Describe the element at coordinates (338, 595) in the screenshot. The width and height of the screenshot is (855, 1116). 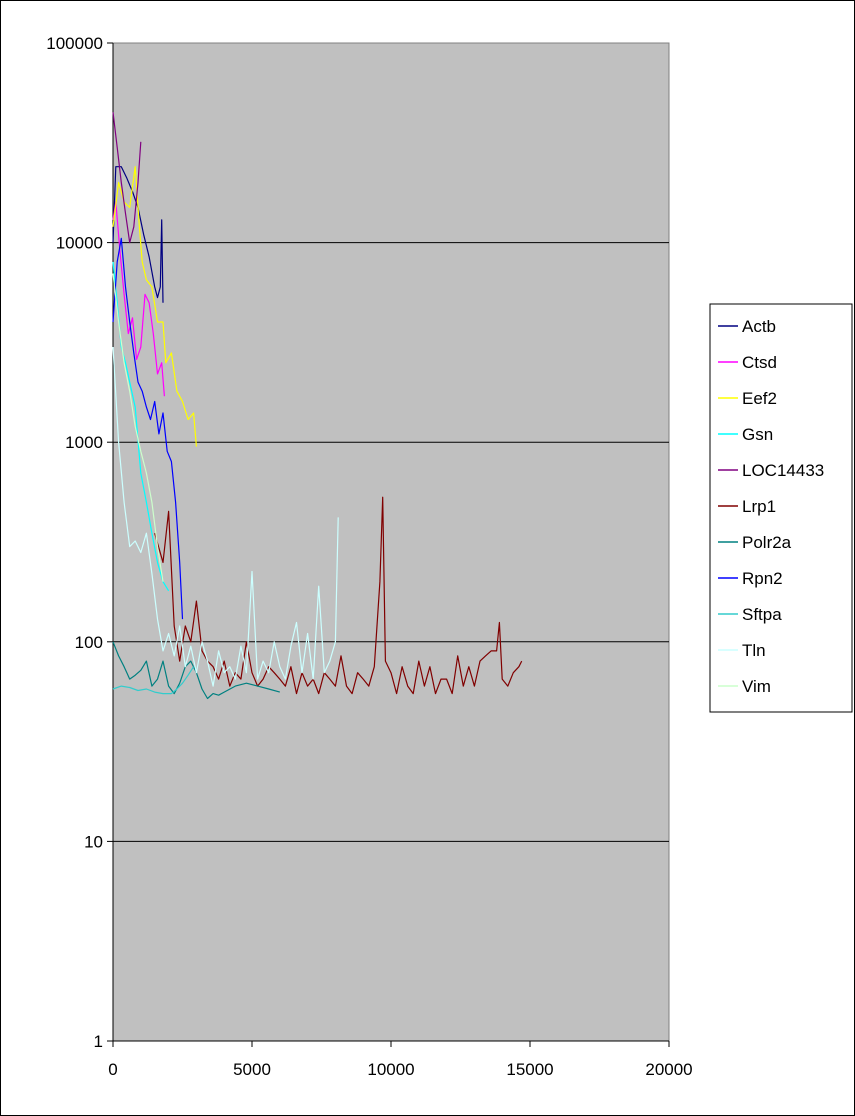
I see `series-line-lrp1` at that location.